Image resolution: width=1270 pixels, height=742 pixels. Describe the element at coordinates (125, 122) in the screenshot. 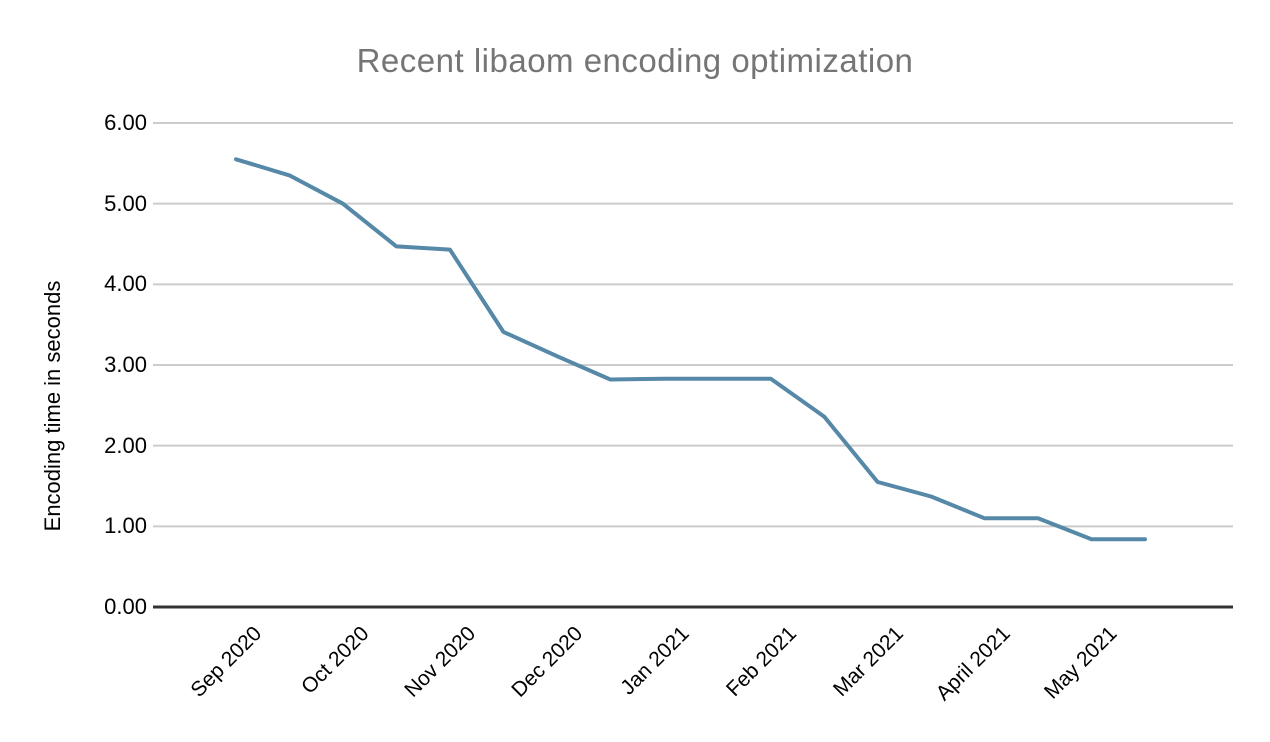

I see `y-tick-label: 6.00` at that location.